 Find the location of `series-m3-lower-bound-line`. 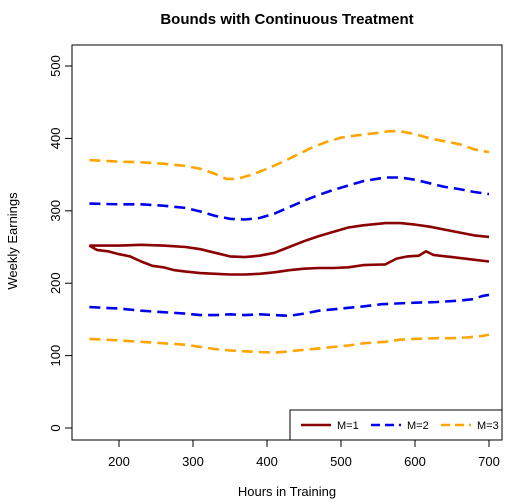

series-m3-lower-bound-line is located at coordinates (289, 343).